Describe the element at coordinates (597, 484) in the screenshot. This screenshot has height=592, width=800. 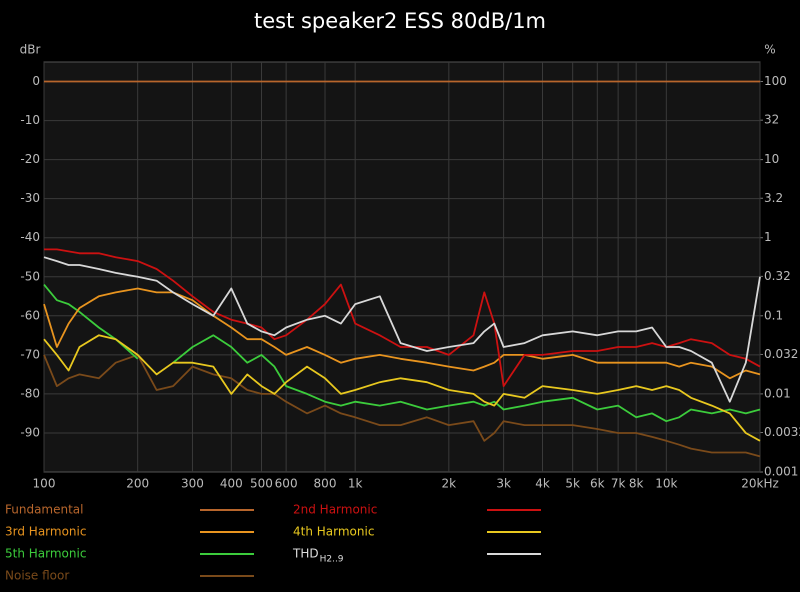
I see `x-tick-label: 6k` at that location.